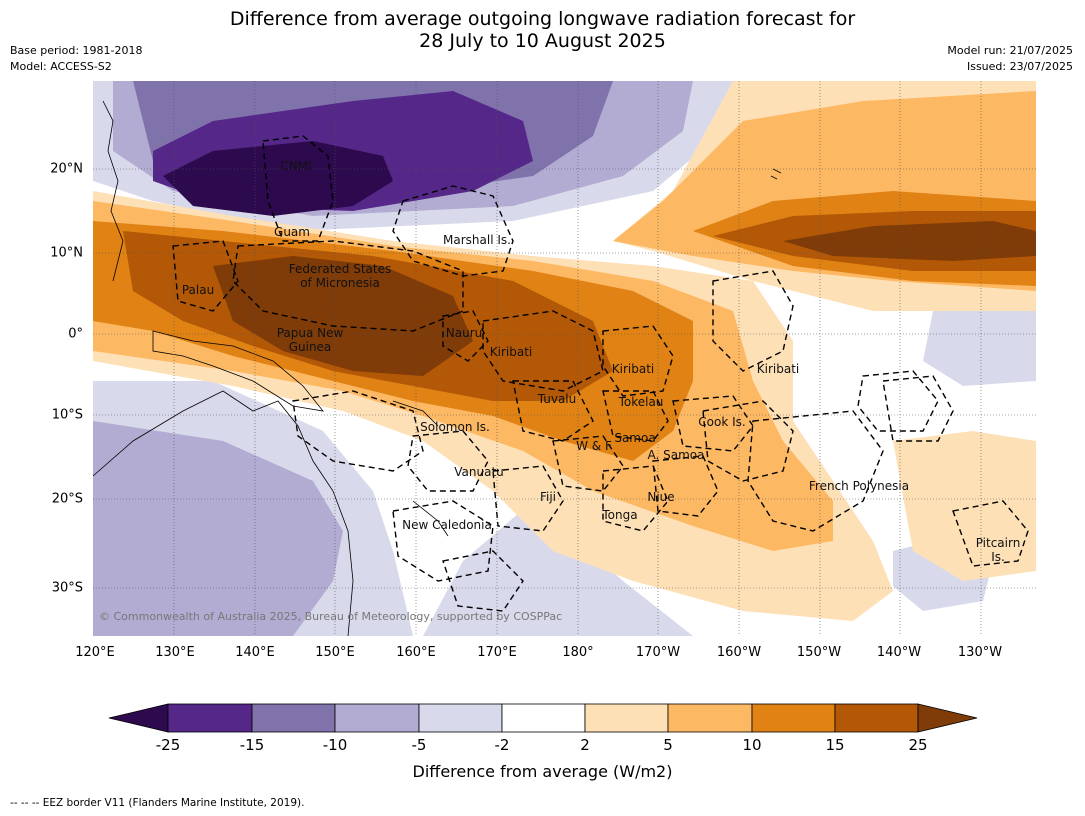 This screenshot has width=1085, height=816. What do you see at coordinates (776, 174) in the screenshot?
I see `coast-hawaii` at bounding box center [776, 174].